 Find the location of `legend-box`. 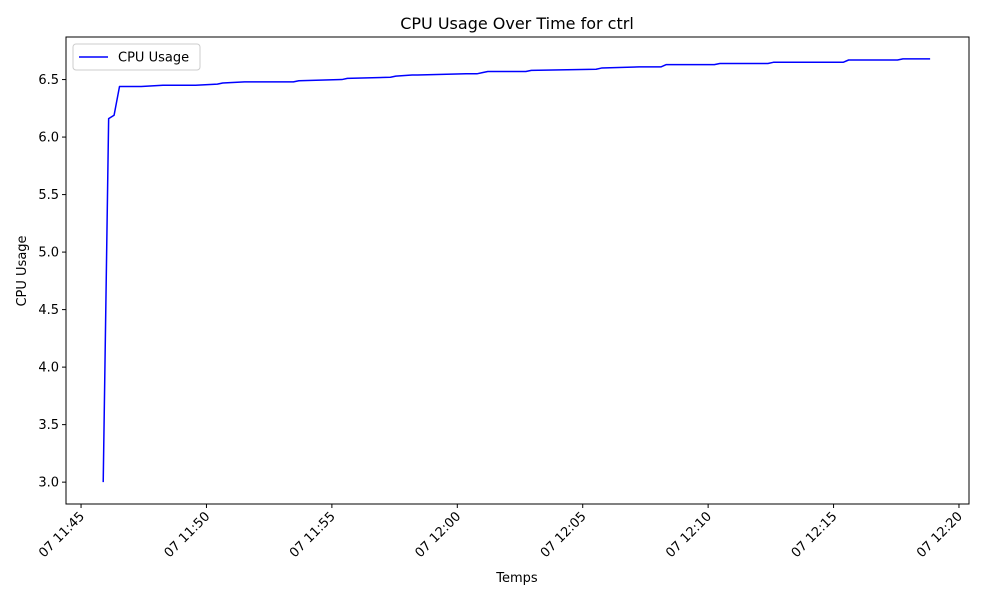

legend-box is located at coordinates (136, 57).